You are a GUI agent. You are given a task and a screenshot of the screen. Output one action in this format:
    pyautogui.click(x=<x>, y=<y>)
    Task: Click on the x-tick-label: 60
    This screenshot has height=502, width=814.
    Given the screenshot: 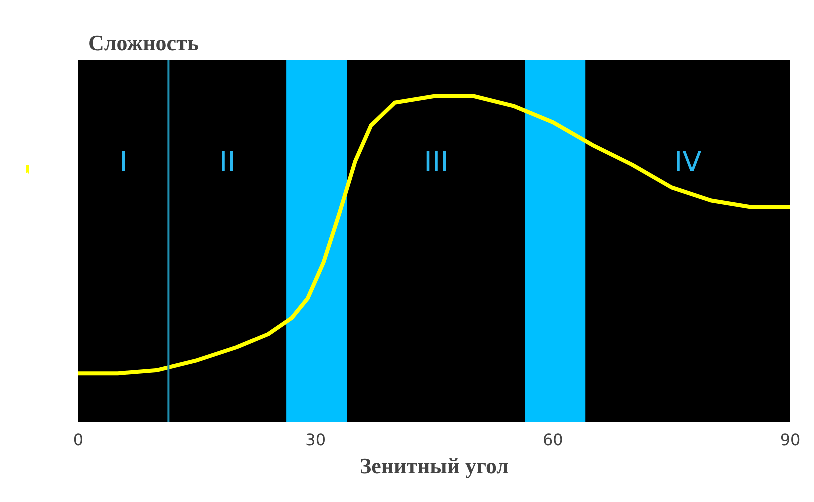 What is the action you would take?
    pyautogui.click(x=553, y=440)
    